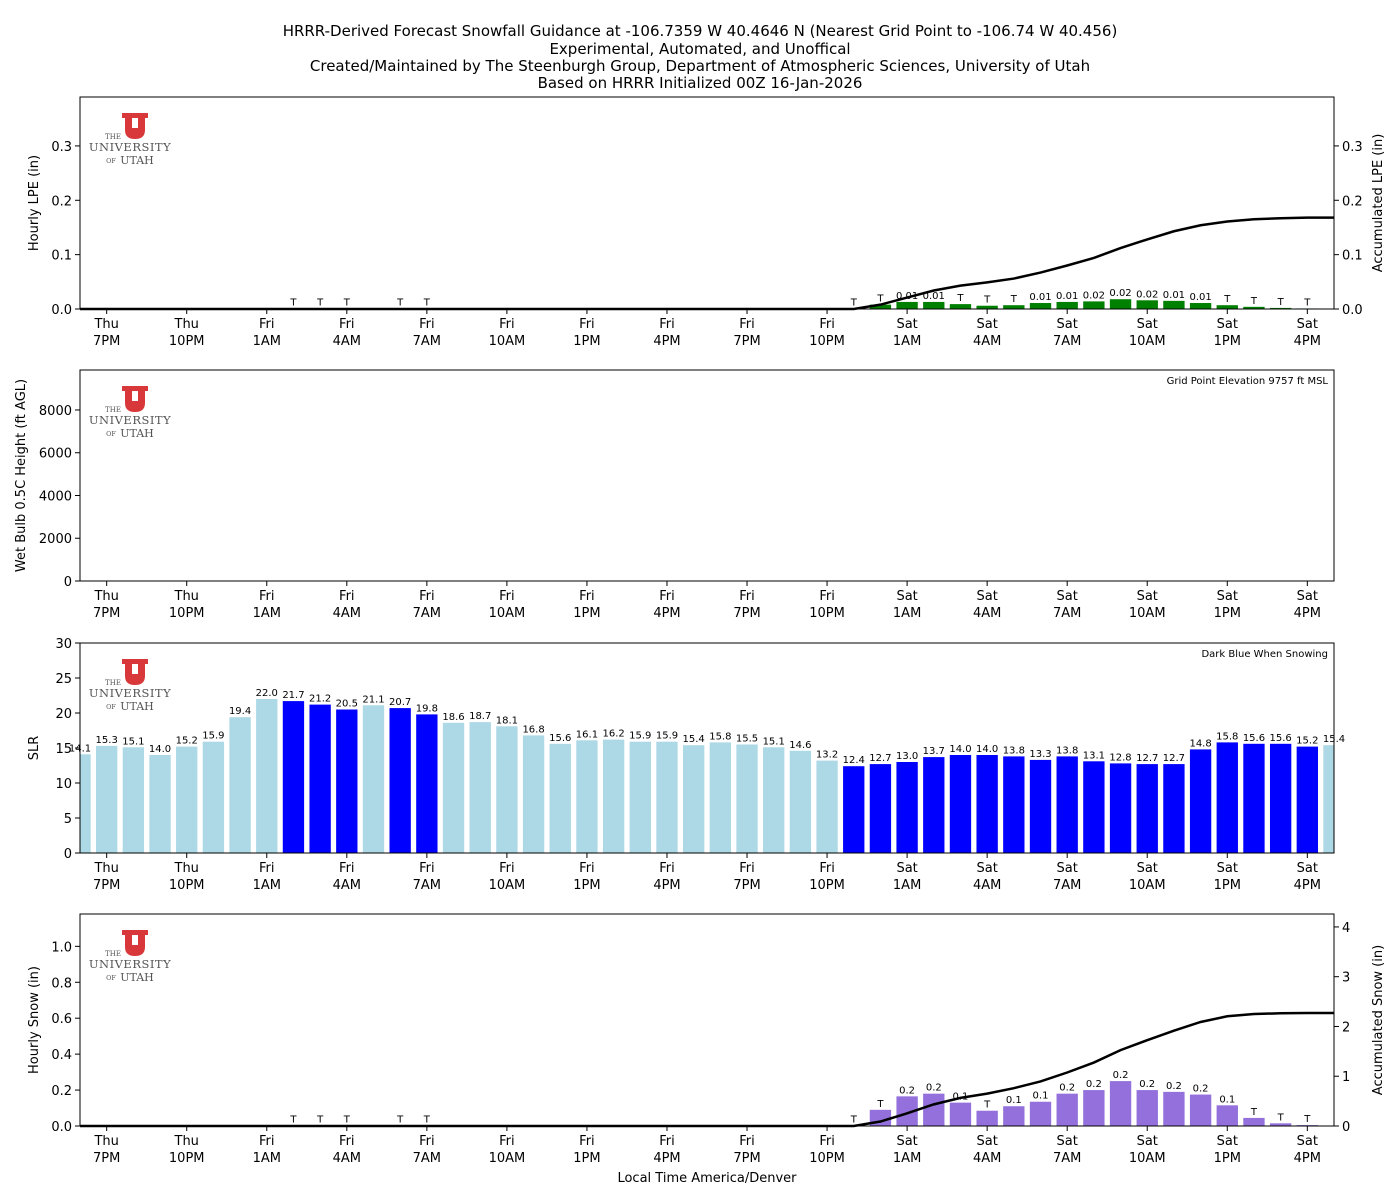  Describe the element at coordinates (34, 1020) in the screenshot. I see `y-axis-label: Hourly Snow (in)` at that location.